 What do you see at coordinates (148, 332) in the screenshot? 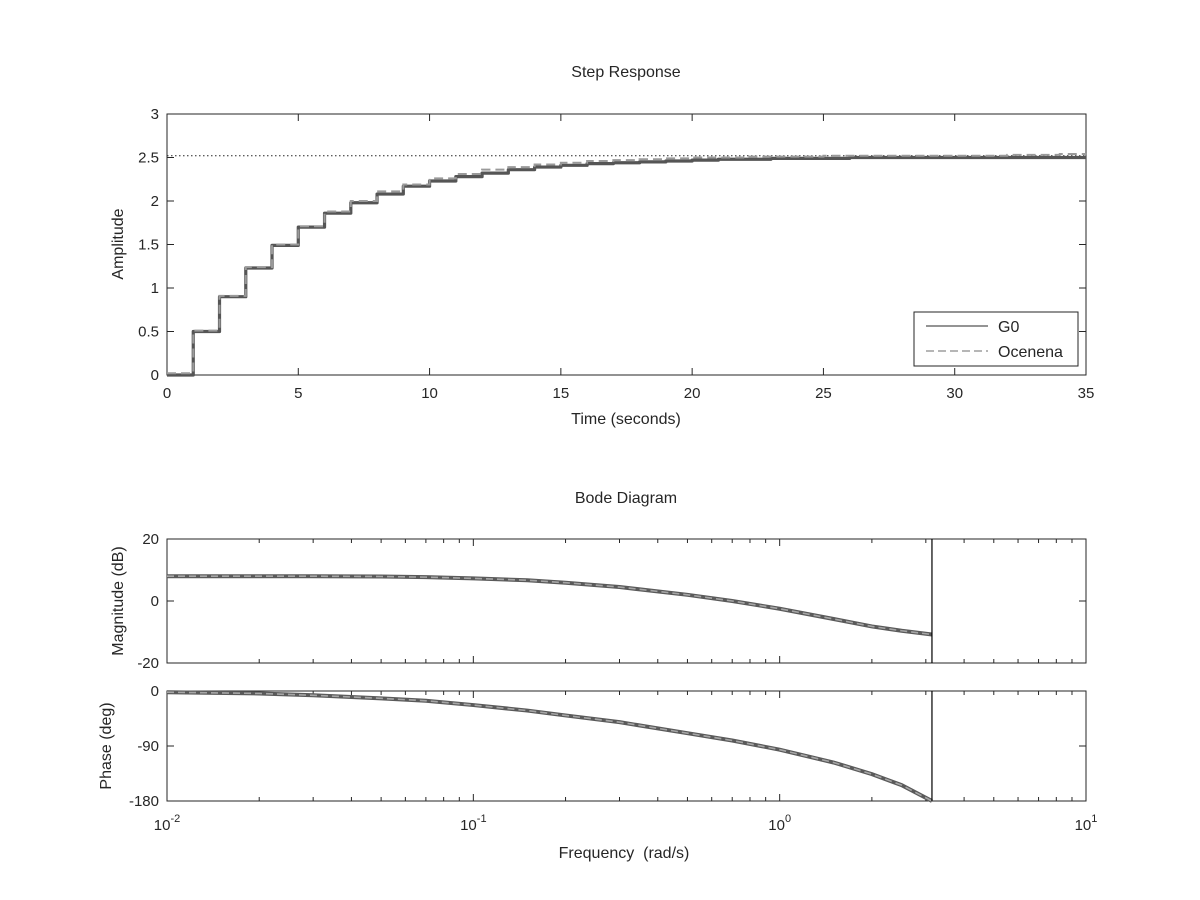
I see `step-ytick-label: 0.5` at bounding box center [148, 332].